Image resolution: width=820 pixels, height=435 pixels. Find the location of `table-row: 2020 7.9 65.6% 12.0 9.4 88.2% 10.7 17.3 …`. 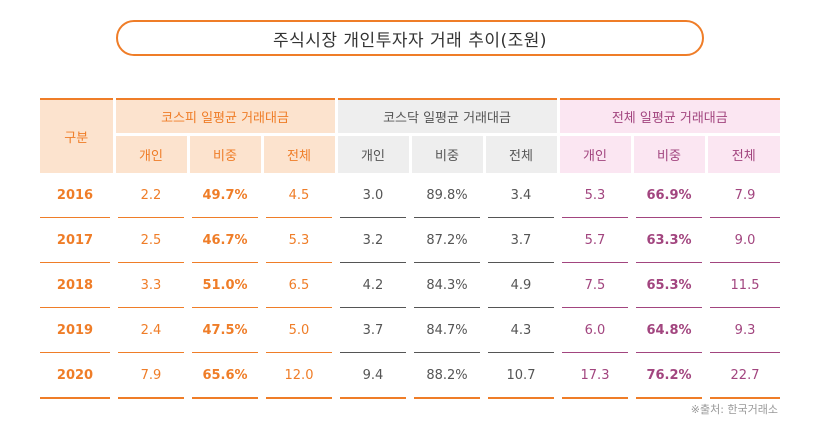

table-row: 2020 7.9 65.6% 12.0 9.4 88.2% 10.7 17.3 … is located at coordinates (410, 375).